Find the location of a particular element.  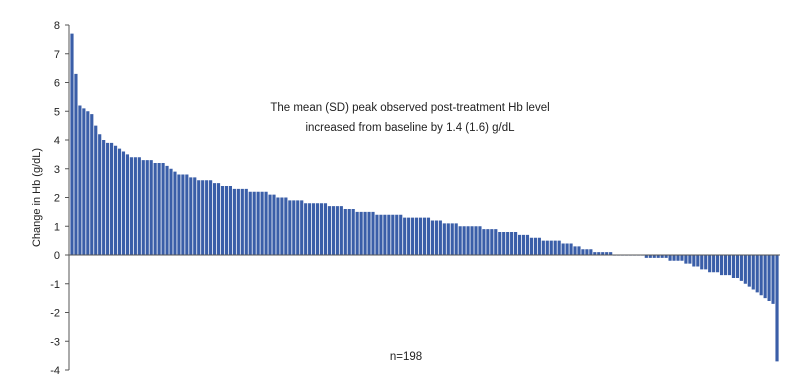

y-axis-ticks: 8 7 6 5 4 3 2 1 0 -1 -2 -3 -4 is located at coordinates (59, 198).